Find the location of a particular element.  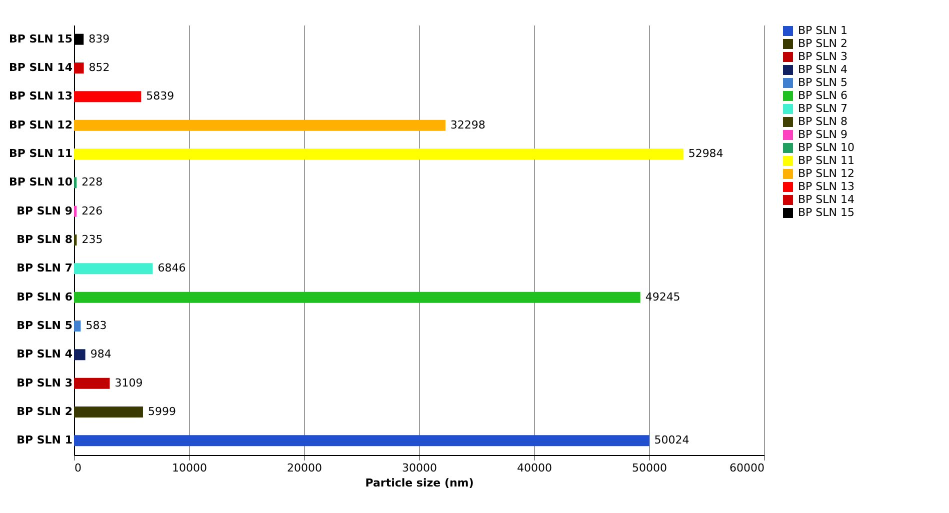

y-tick-label: BP SLN 4 is located at coordinates (44, 354).